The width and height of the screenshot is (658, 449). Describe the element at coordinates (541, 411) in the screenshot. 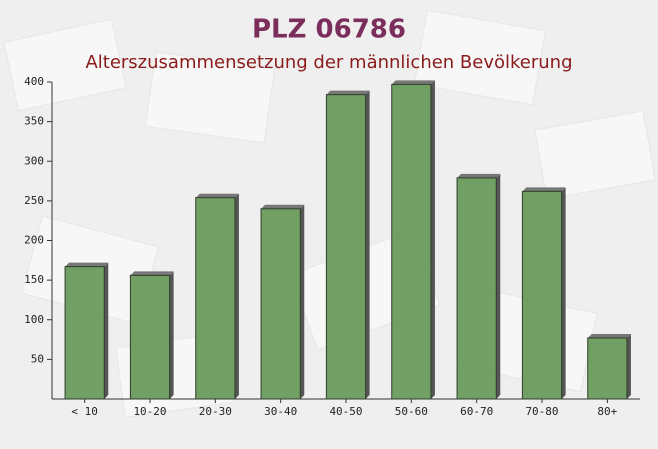

I see `x-tick-label: 70-80` at that location.